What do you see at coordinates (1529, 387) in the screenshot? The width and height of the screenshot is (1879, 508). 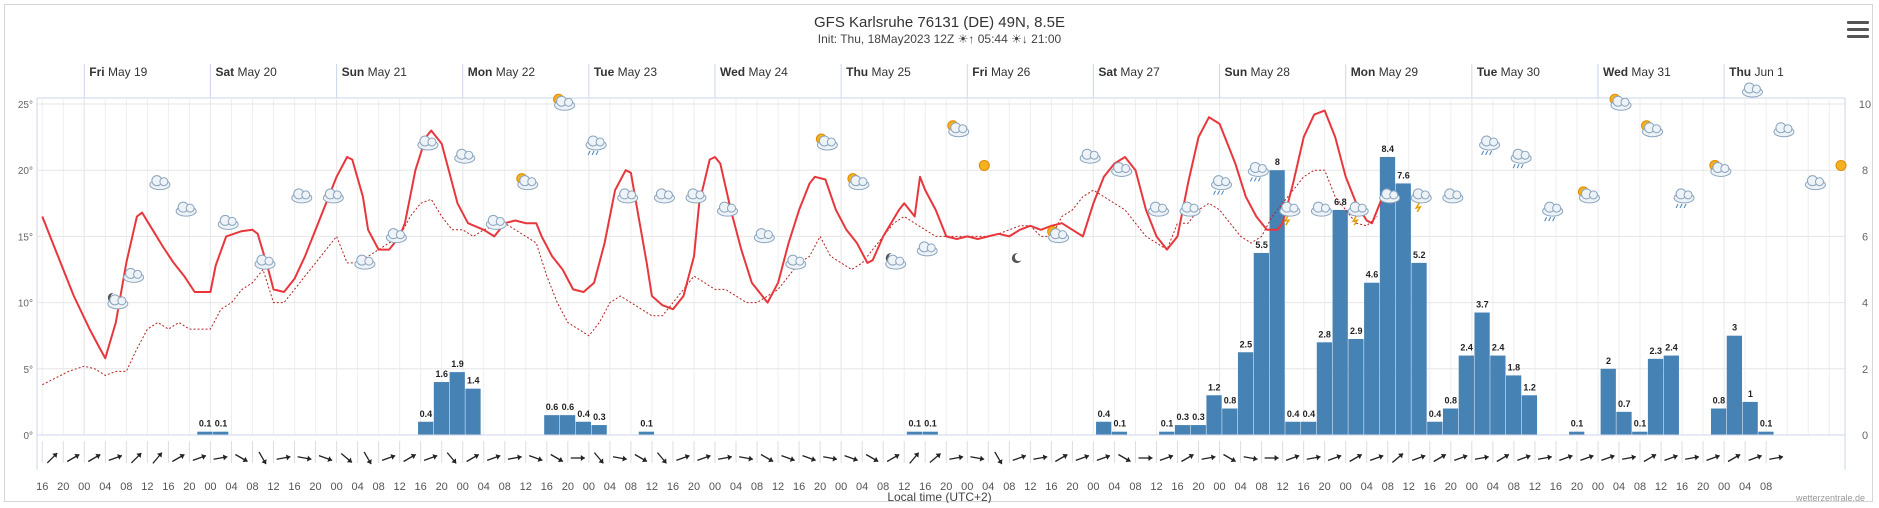 I see `precip-label: 1.2` at bounding box center [1529, 387].